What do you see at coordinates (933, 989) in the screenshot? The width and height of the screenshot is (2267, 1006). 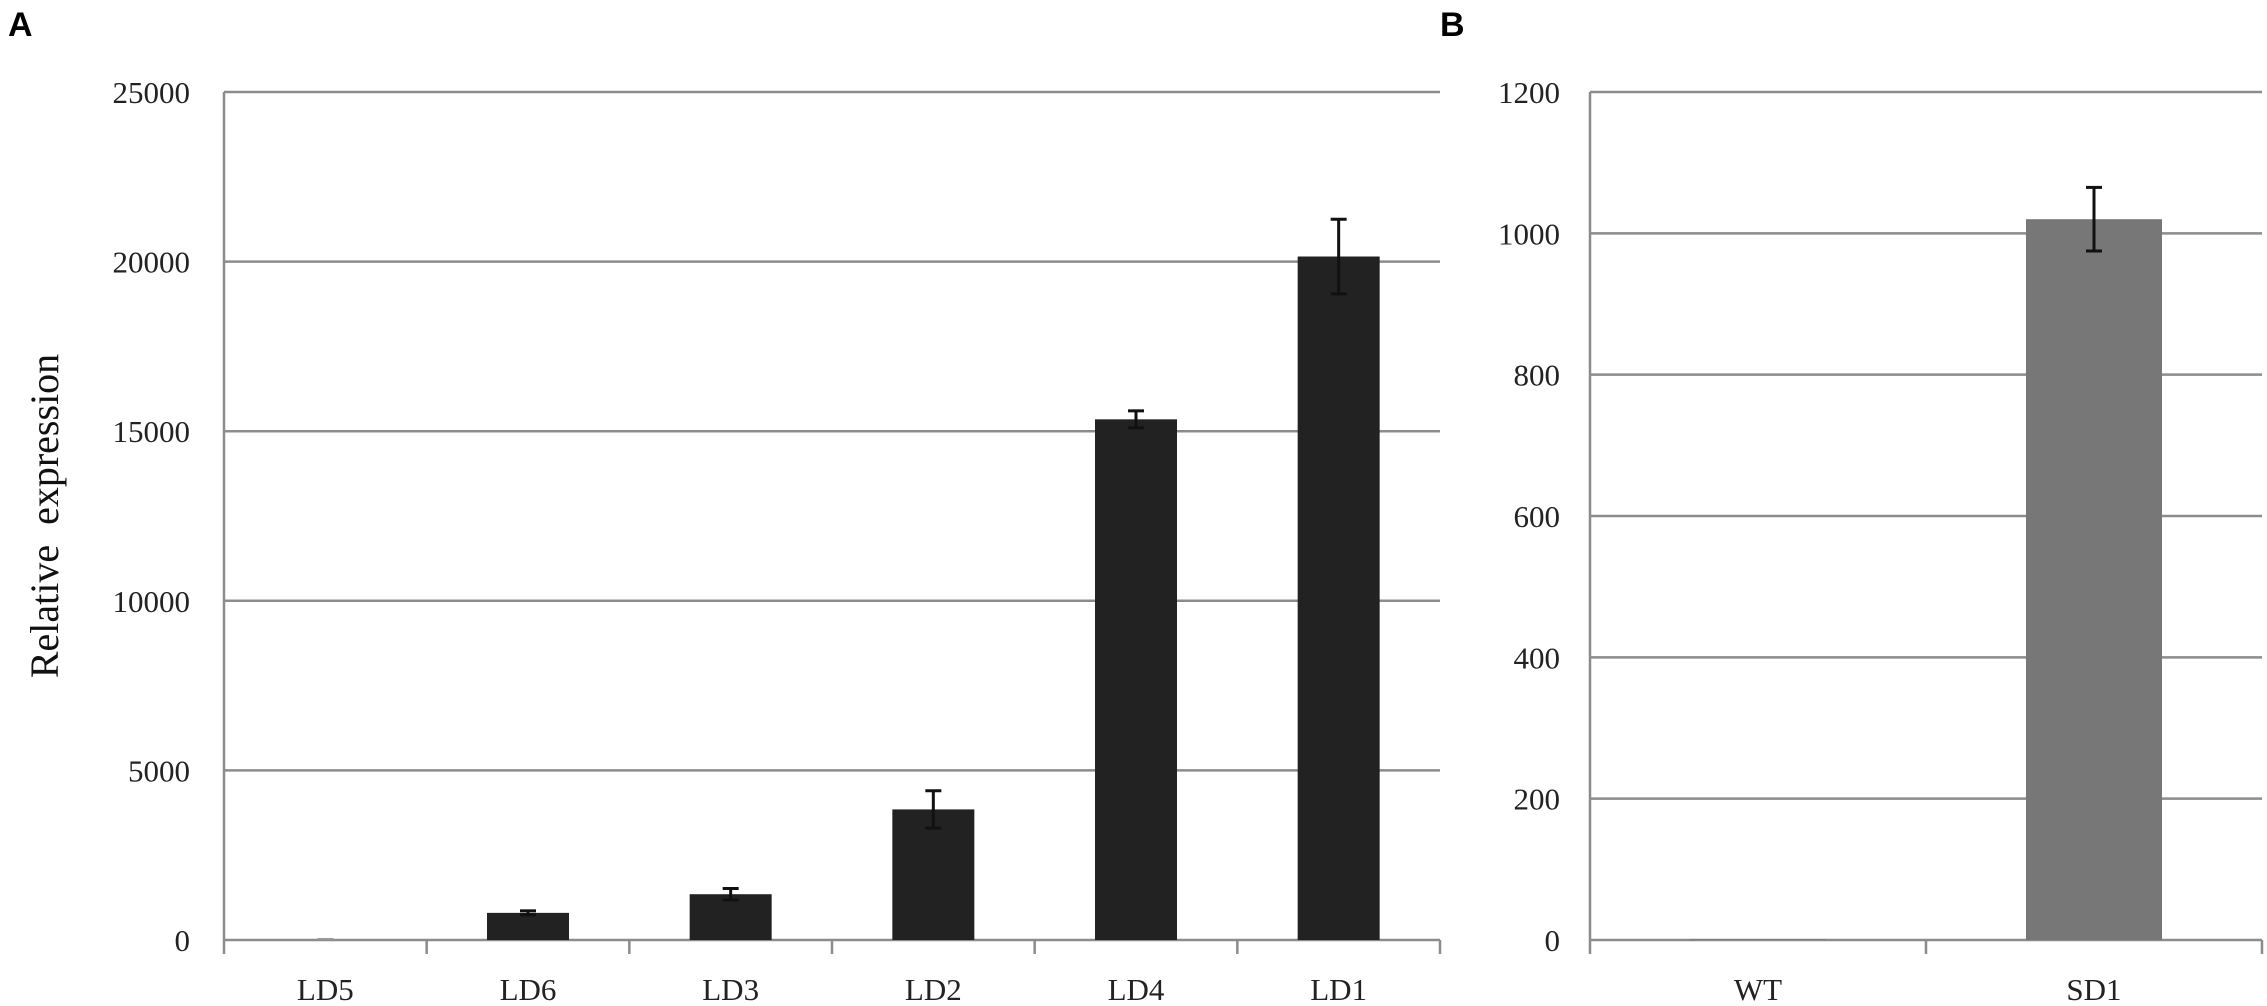 I see `x-tick-label: LD2` at bounding box center [933, 989].